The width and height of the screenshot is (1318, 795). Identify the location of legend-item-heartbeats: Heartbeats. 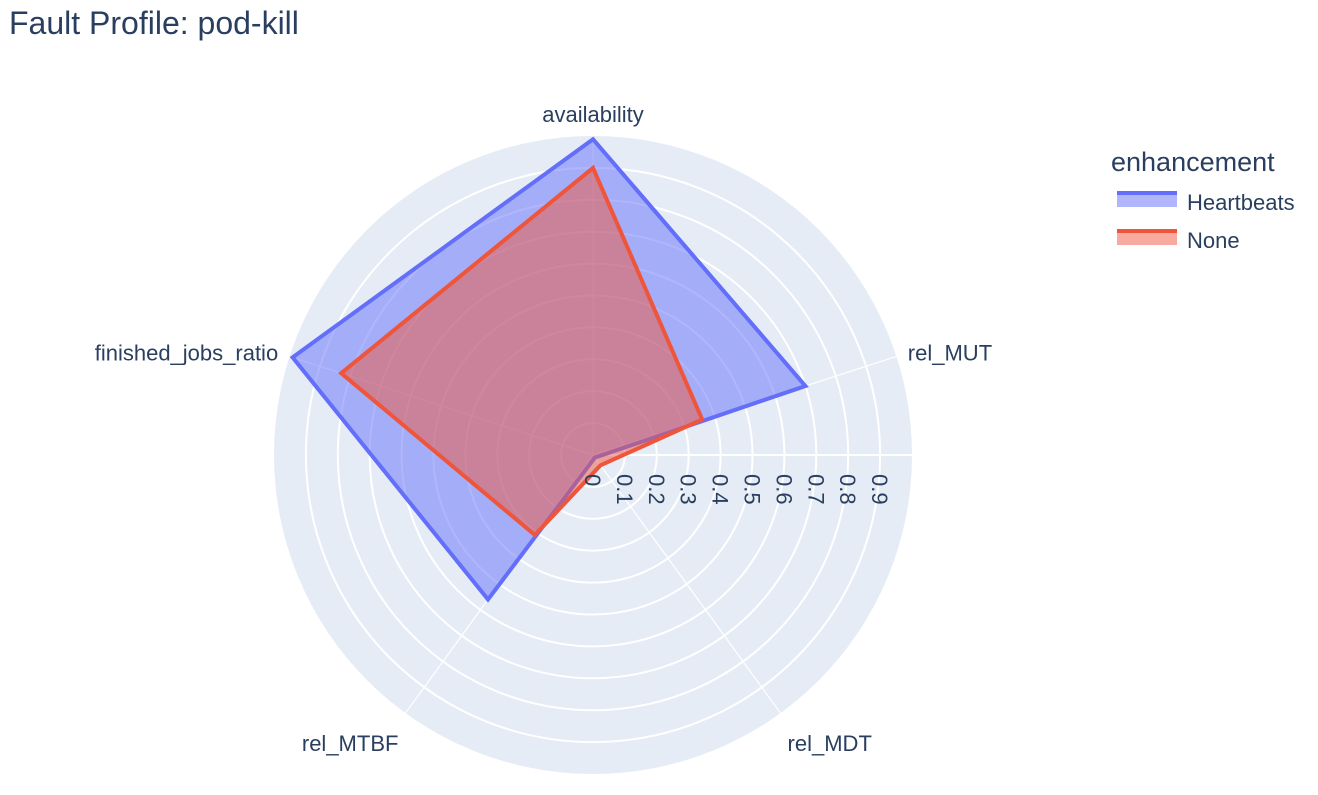
(1206, 202).